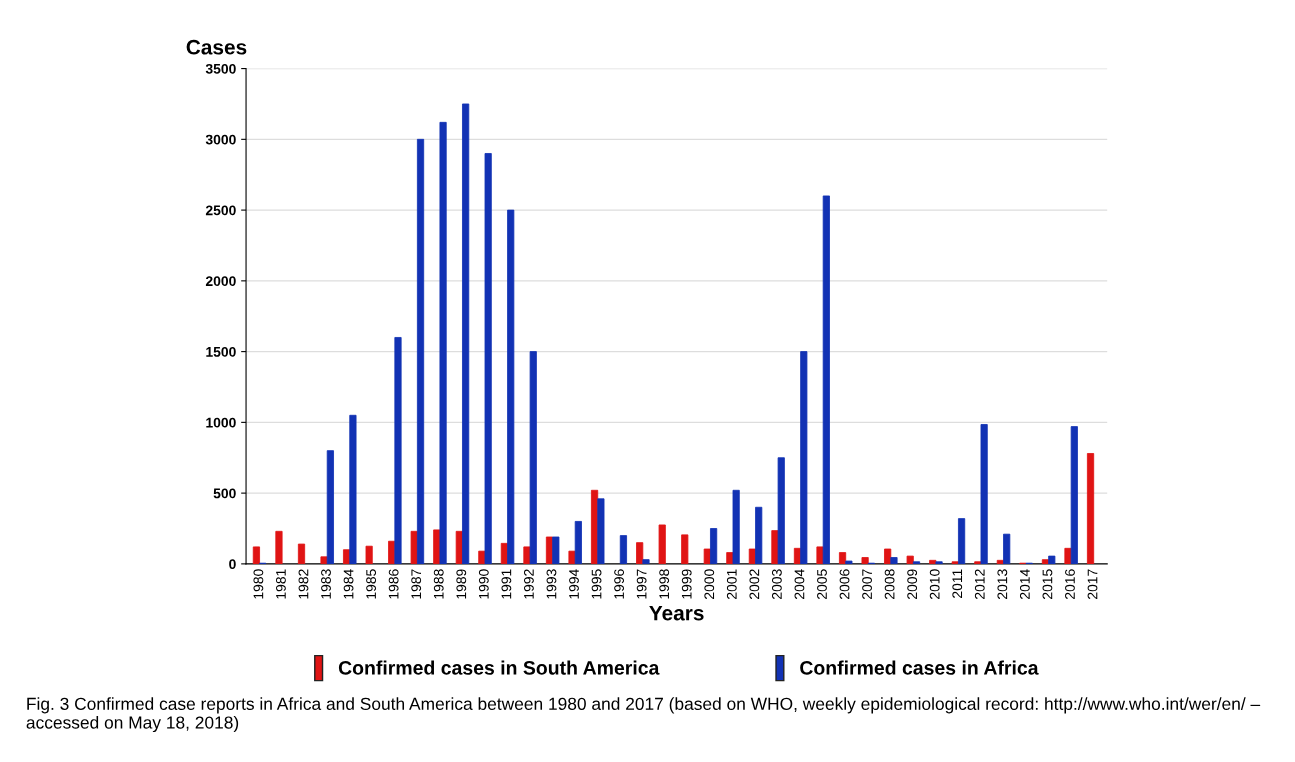 The height and width of the screenshot is (762, 1295). Describe the element at coordinates (1070, 584) in the screenshot. I see `x-tick-label: 2016` at that location.